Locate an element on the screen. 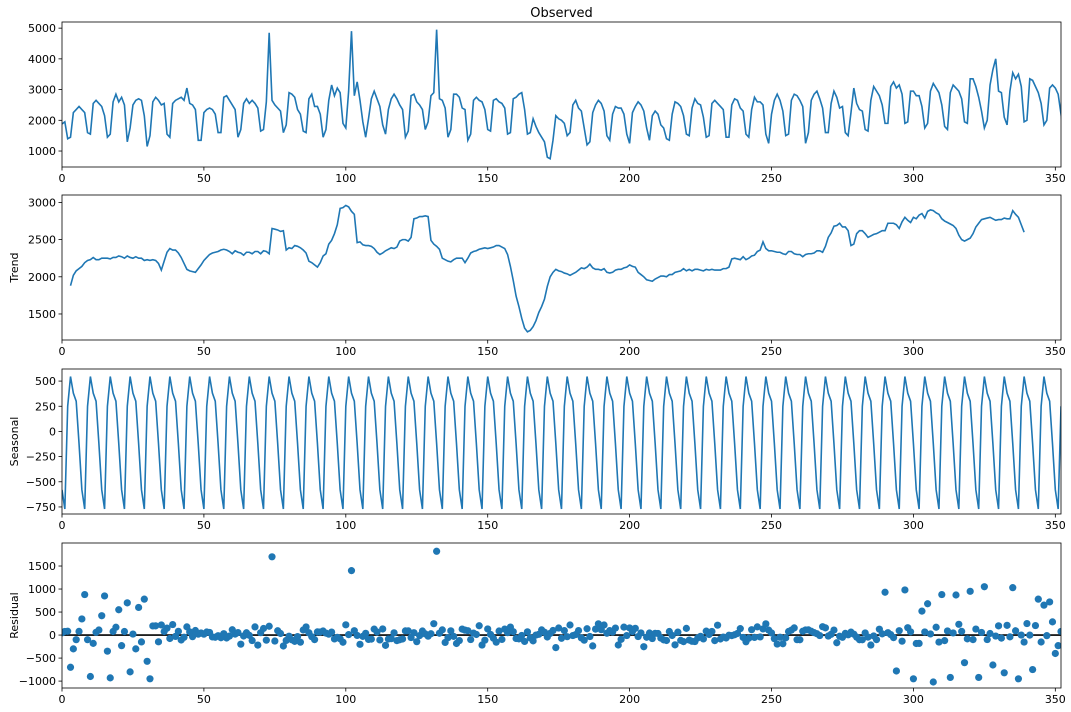 The height and width of the screenshot is (712, 1071). y-tick-label: 0 is located at coordinates (52, 635).